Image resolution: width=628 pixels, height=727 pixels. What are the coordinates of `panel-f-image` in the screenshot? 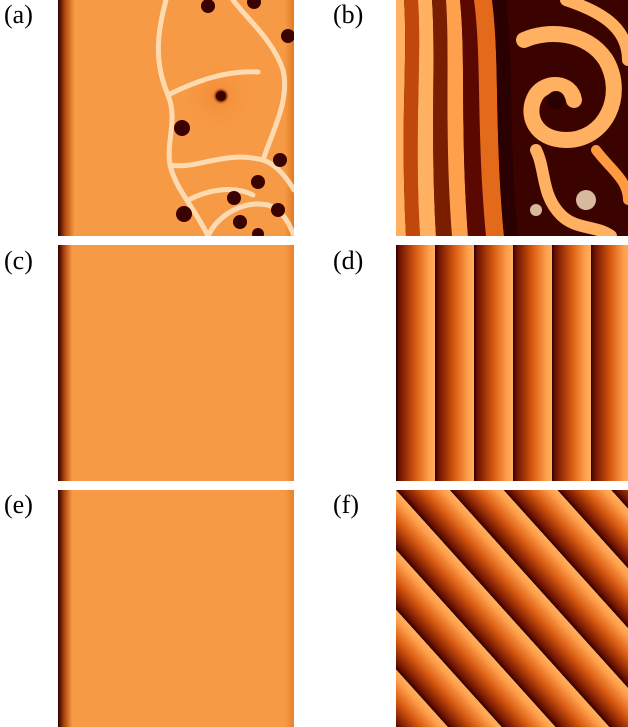 It's located at (512, 608).